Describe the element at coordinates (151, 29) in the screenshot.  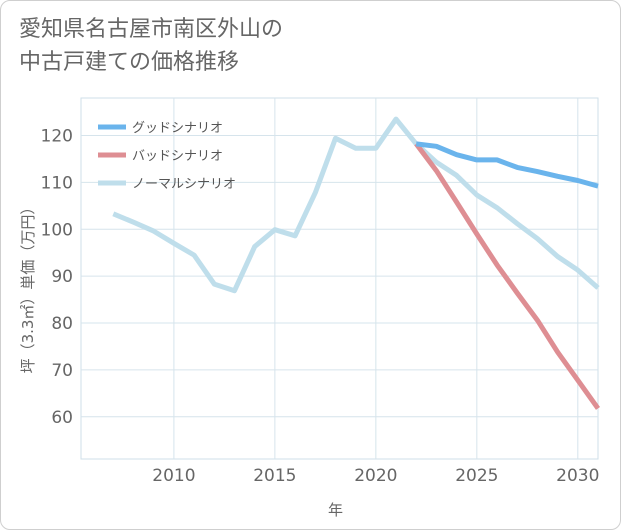
I see `chart-title-line1: 愛知県名古屋市南区外山の` at that location.